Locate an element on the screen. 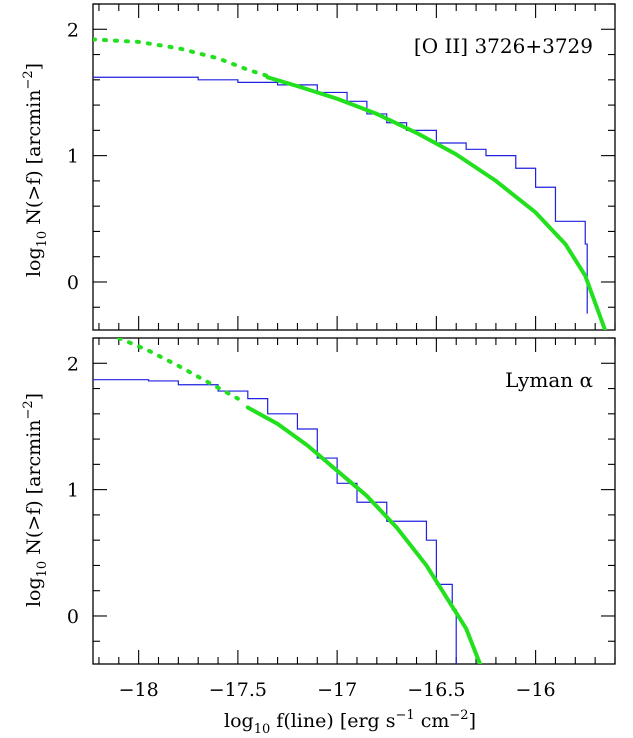 Image resolution: width=633 pixels, height=738 pixels. x-tick-label: −17 is located at coordinates (337, 690).